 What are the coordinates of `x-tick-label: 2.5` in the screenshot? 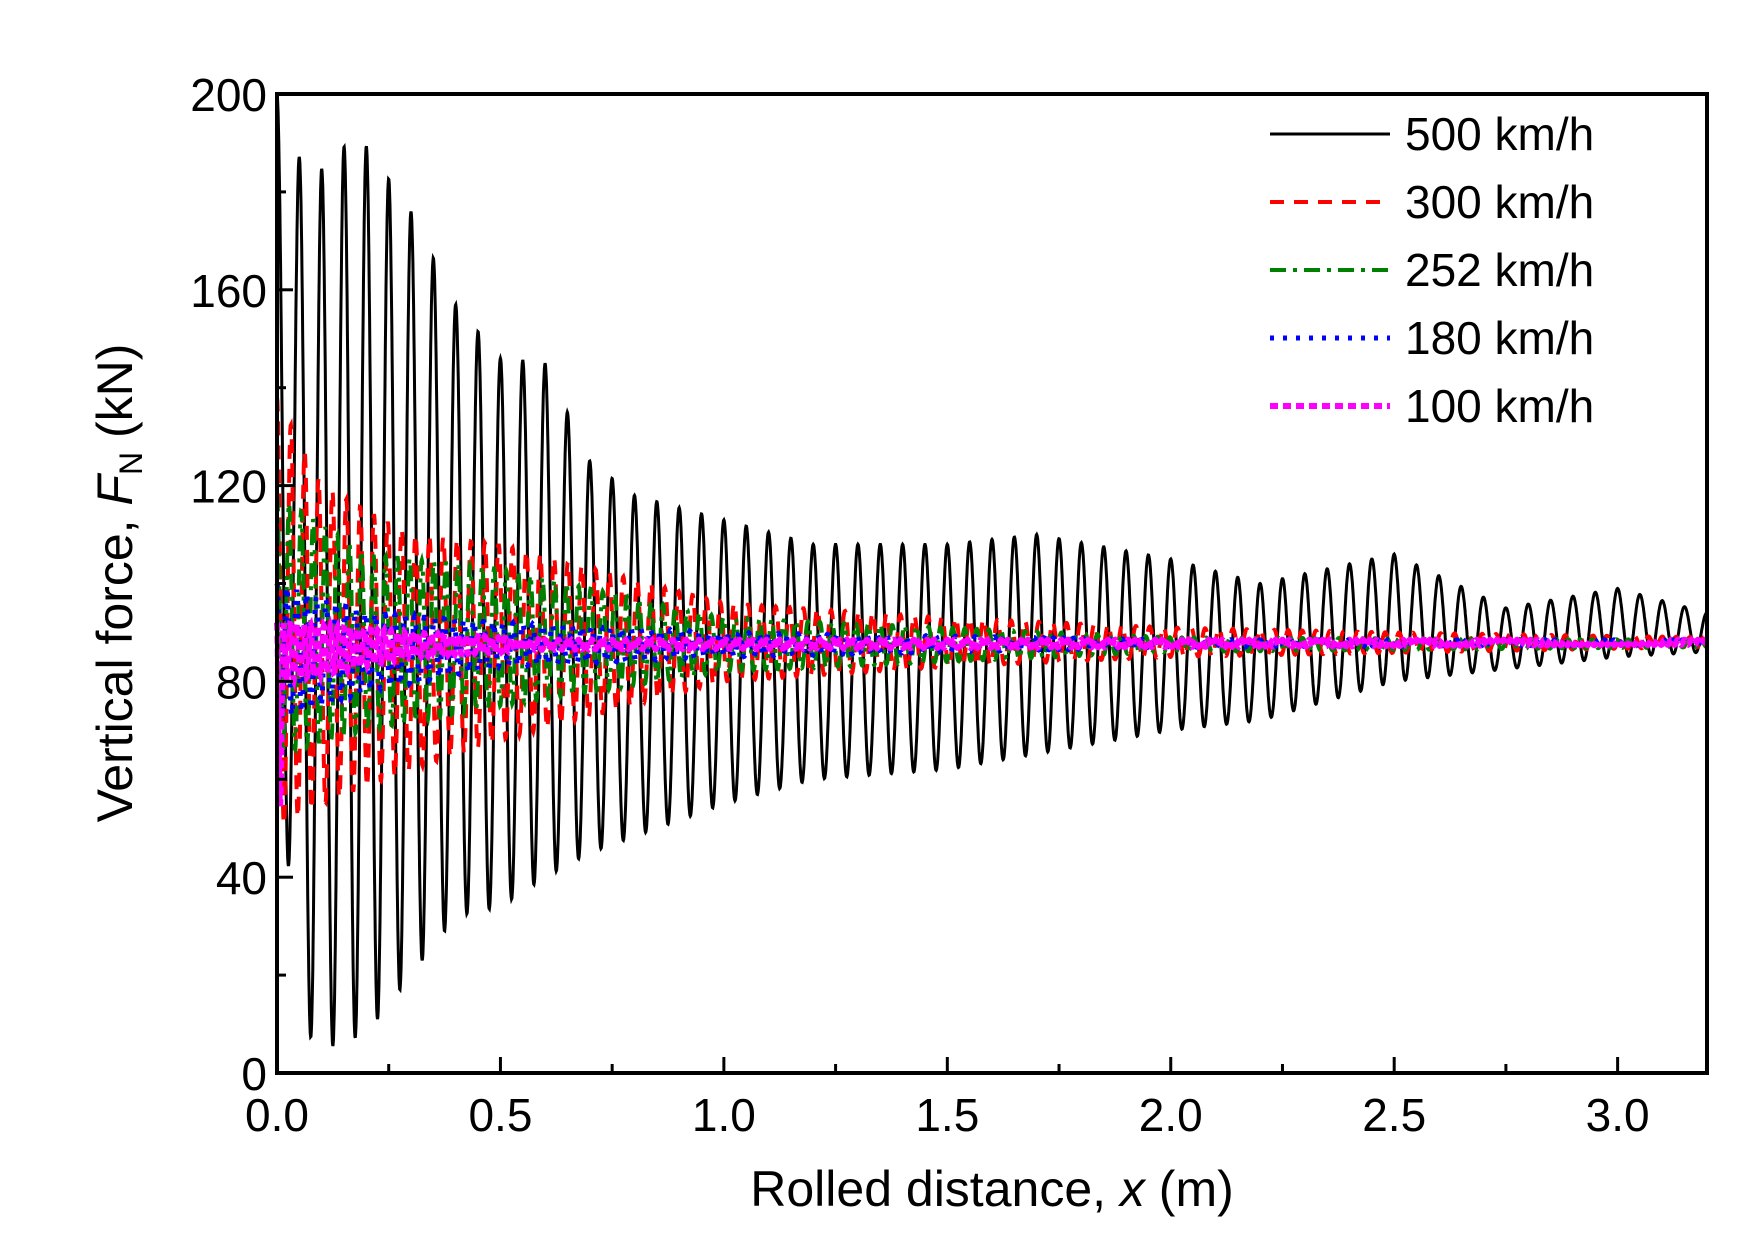 It's located at (1394, 1115).